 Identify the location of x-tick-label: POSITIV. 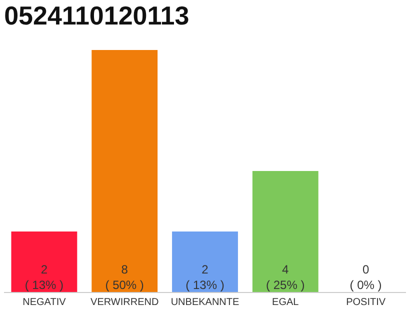
(366, 302).